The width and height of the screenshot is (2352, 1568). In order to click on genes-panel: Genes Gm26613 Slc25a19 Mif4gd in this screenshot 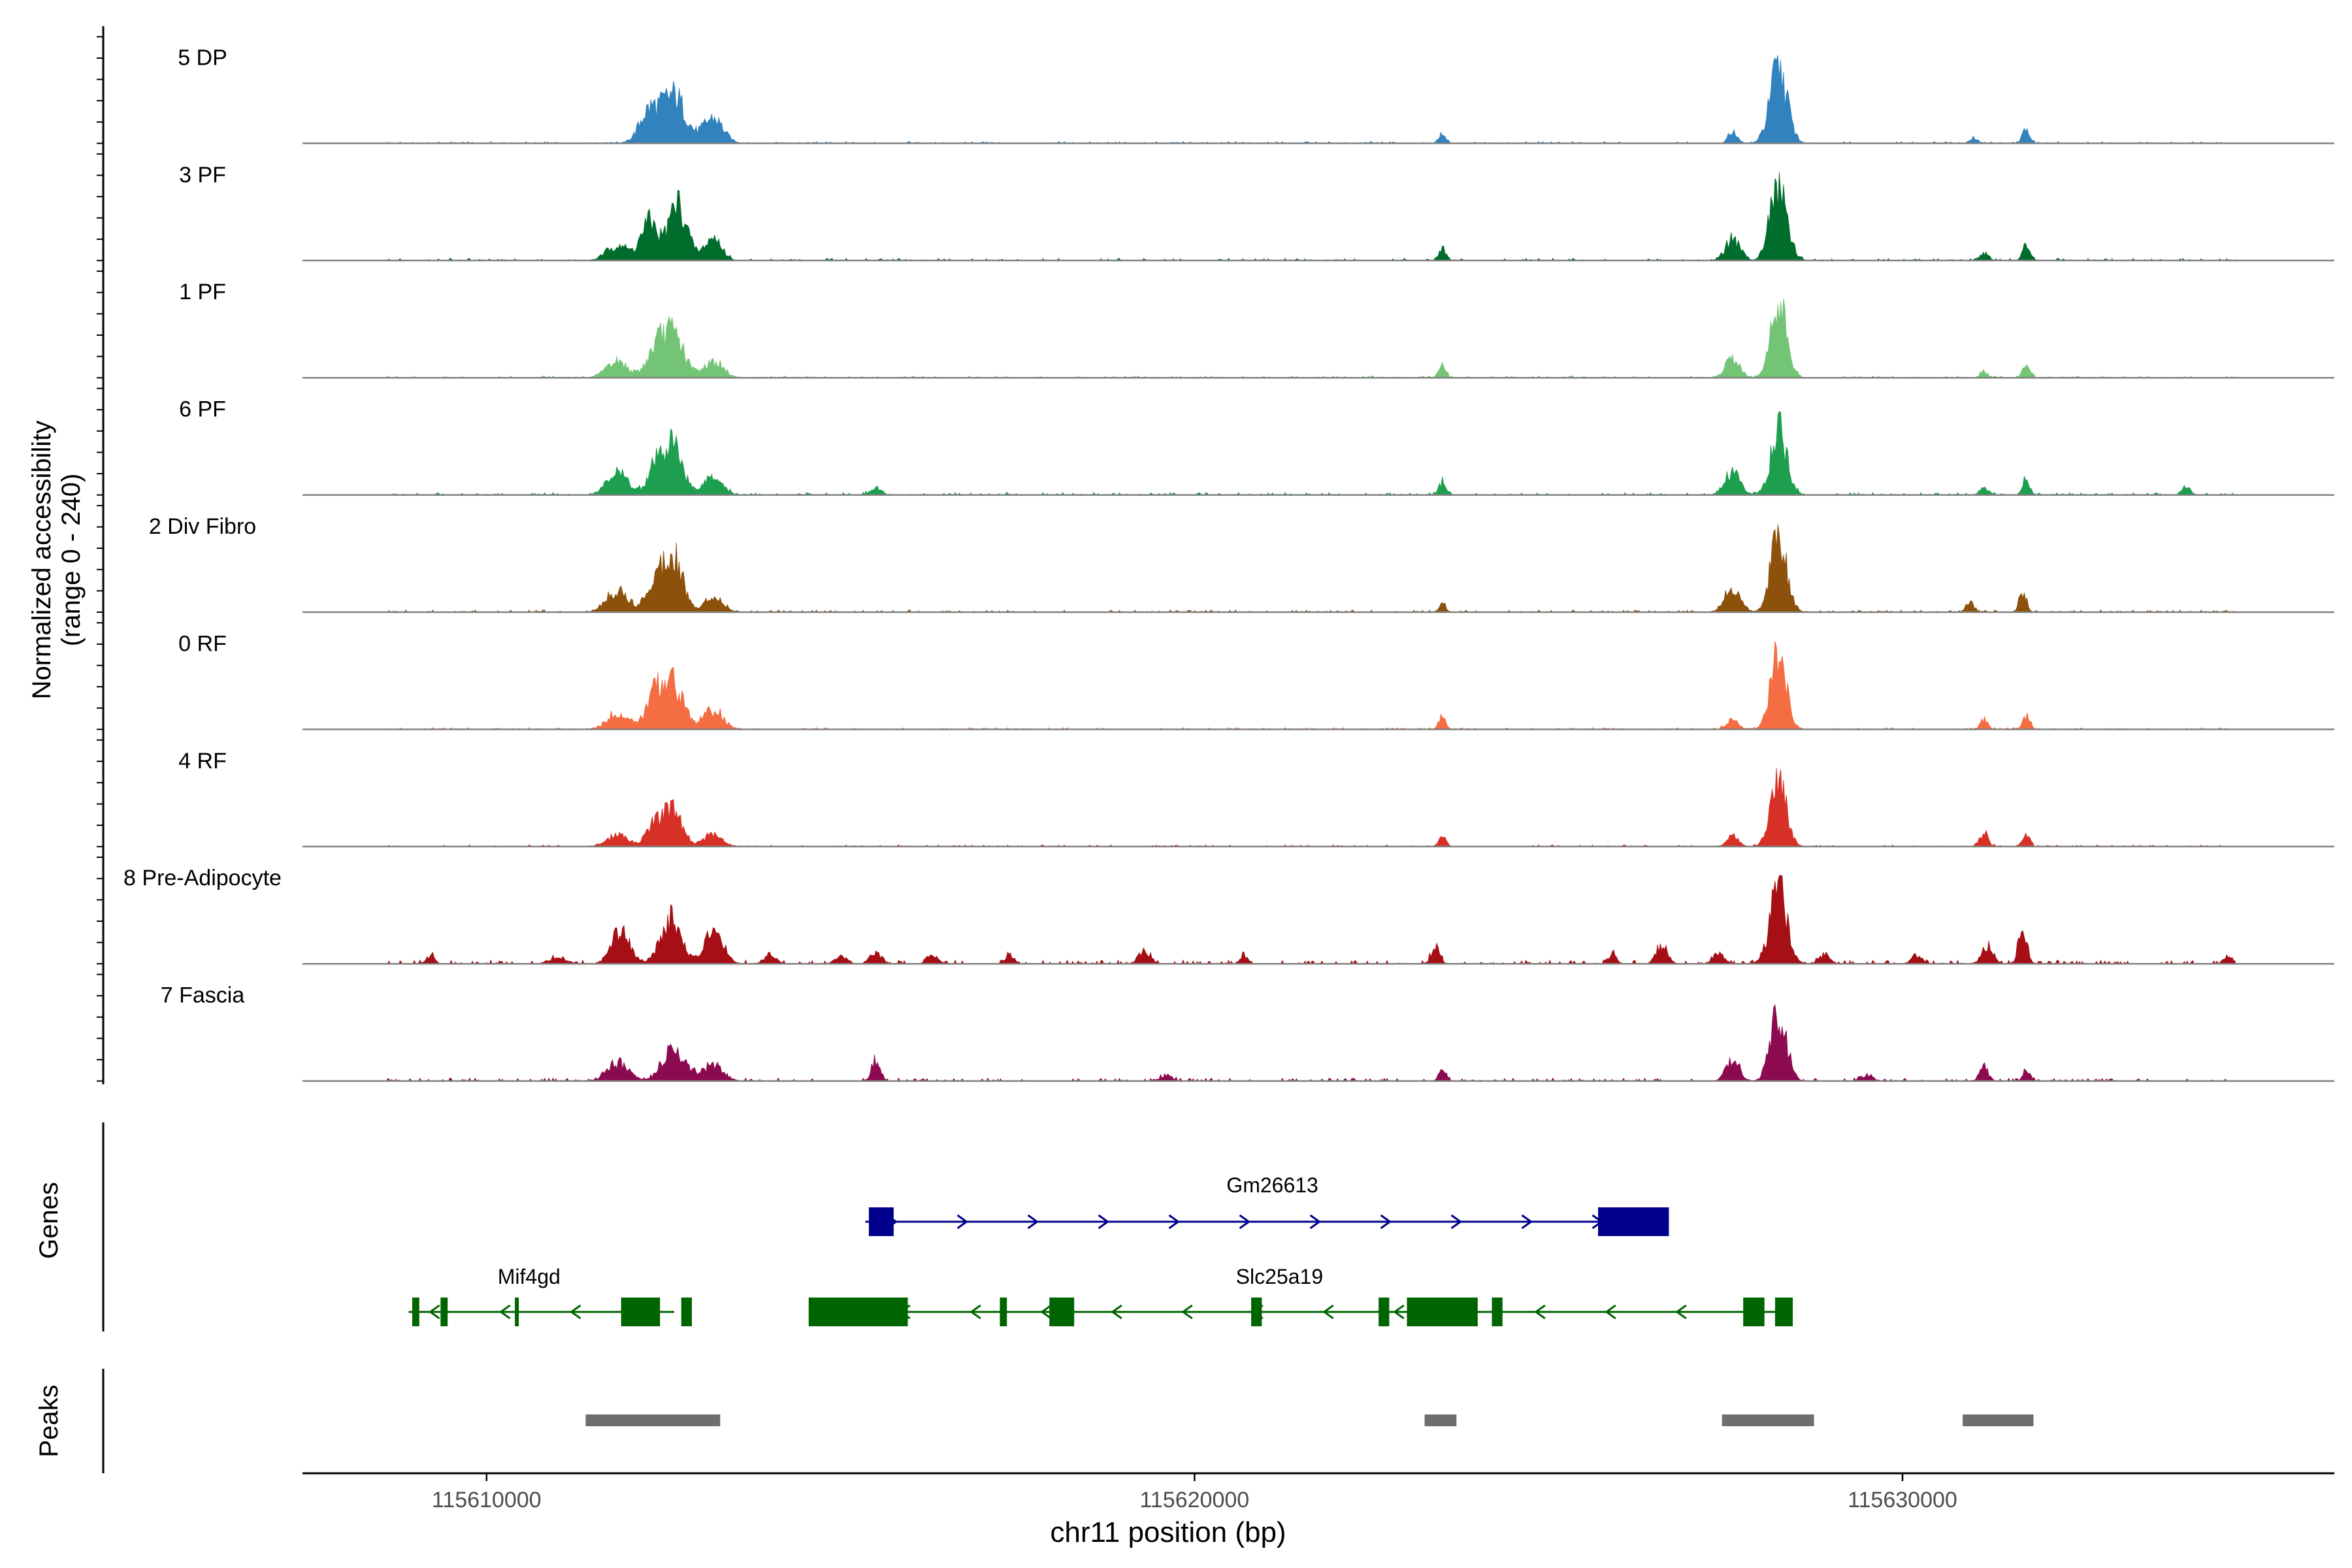, I will do `click(914, 1226)`.